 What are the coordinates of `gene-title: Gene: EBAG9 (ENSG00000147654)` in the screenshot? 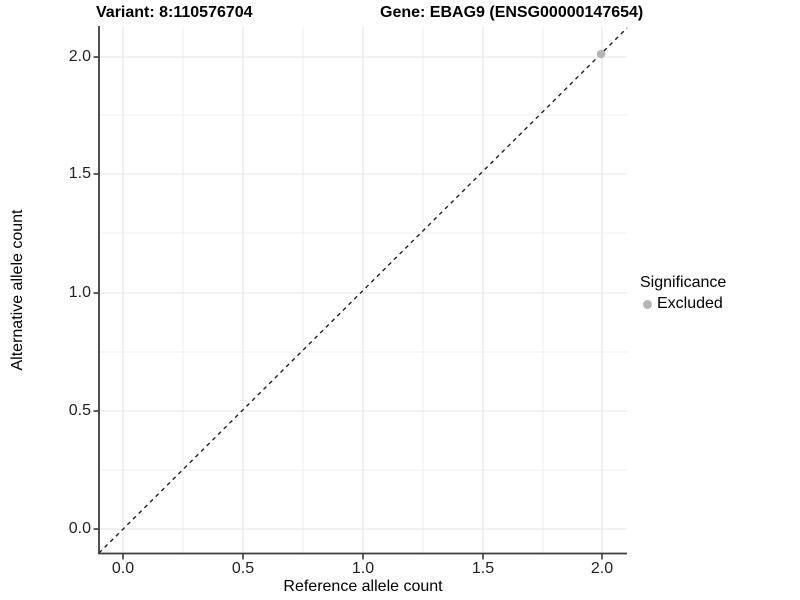 It's located at (512, 12).